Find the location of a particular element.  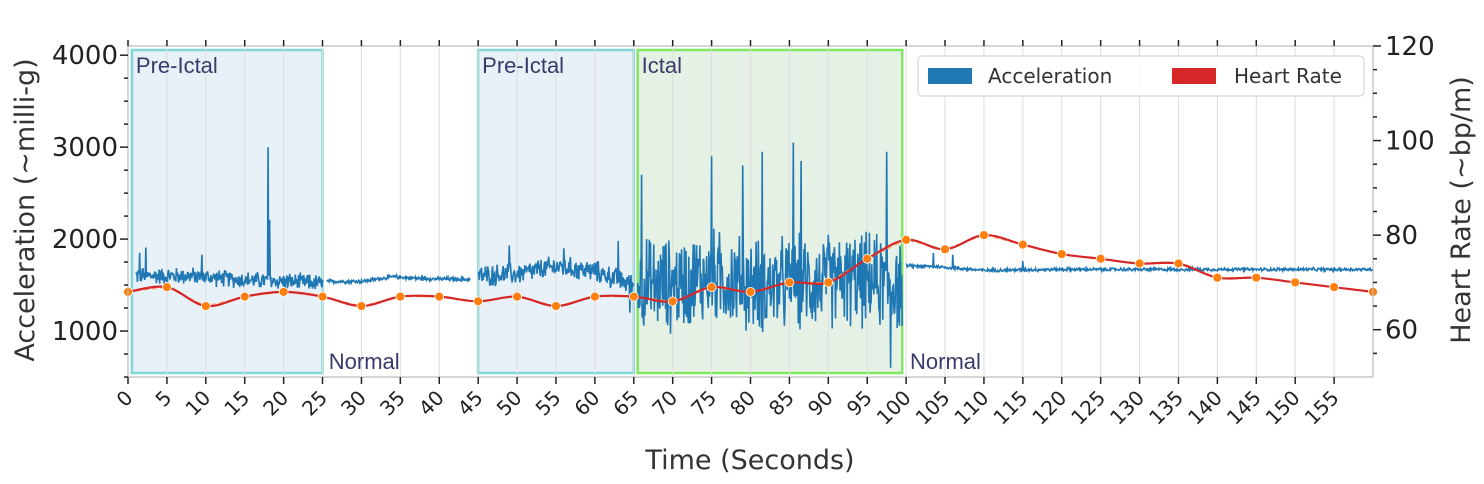

x-tick-label: 20 is located at coordinates (275, 403).